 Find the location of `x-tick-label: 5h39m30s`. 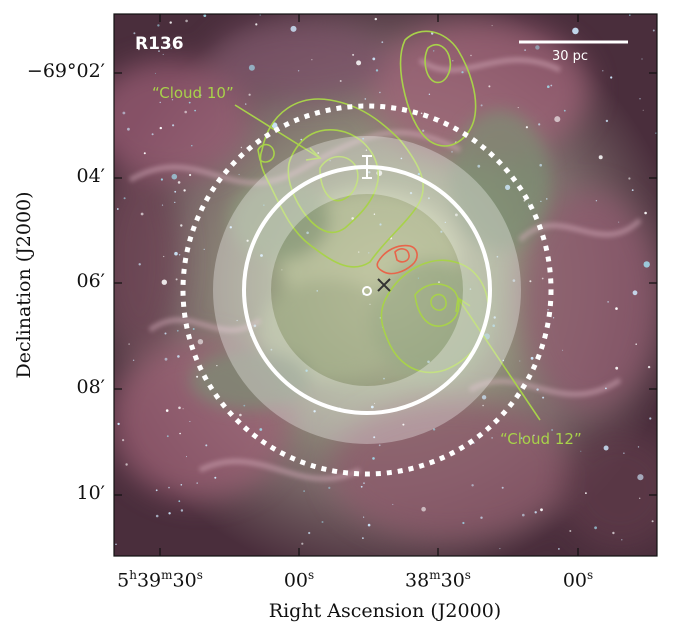

x-tick-label: 5h39m30s is located at coordinates (160, 580).